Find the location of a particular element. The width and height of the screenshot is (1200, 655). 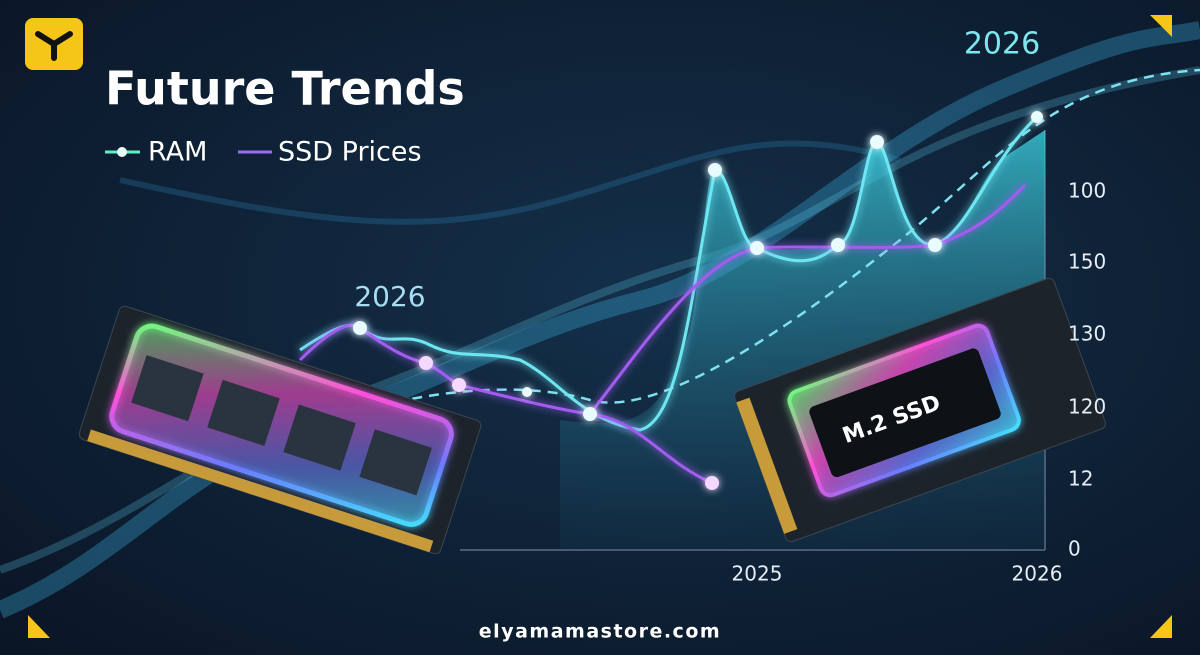

x-axis-label: 2025 is located at coordinates (757, 574).